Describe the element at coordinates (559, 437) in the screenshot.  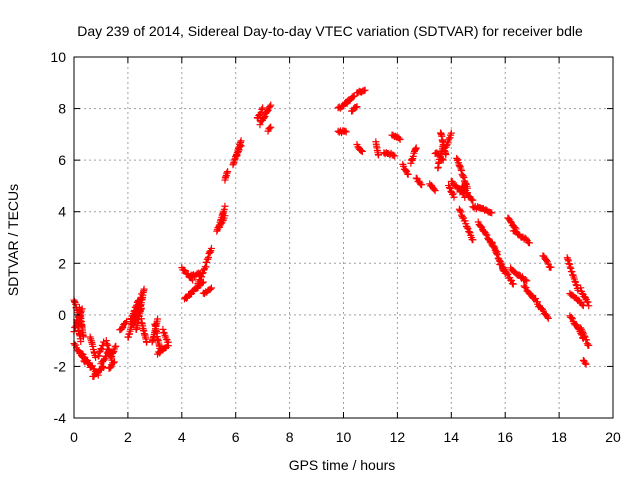
I see `x-tick-label: 18` at that location.